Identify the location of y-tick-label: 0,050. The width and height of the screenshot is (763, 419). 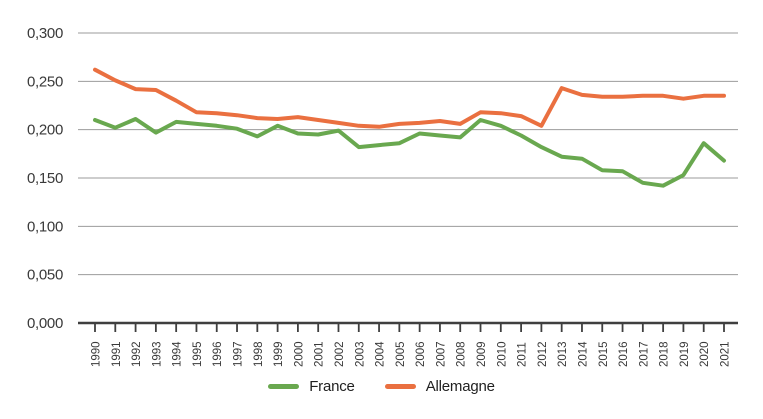
(45, 275).